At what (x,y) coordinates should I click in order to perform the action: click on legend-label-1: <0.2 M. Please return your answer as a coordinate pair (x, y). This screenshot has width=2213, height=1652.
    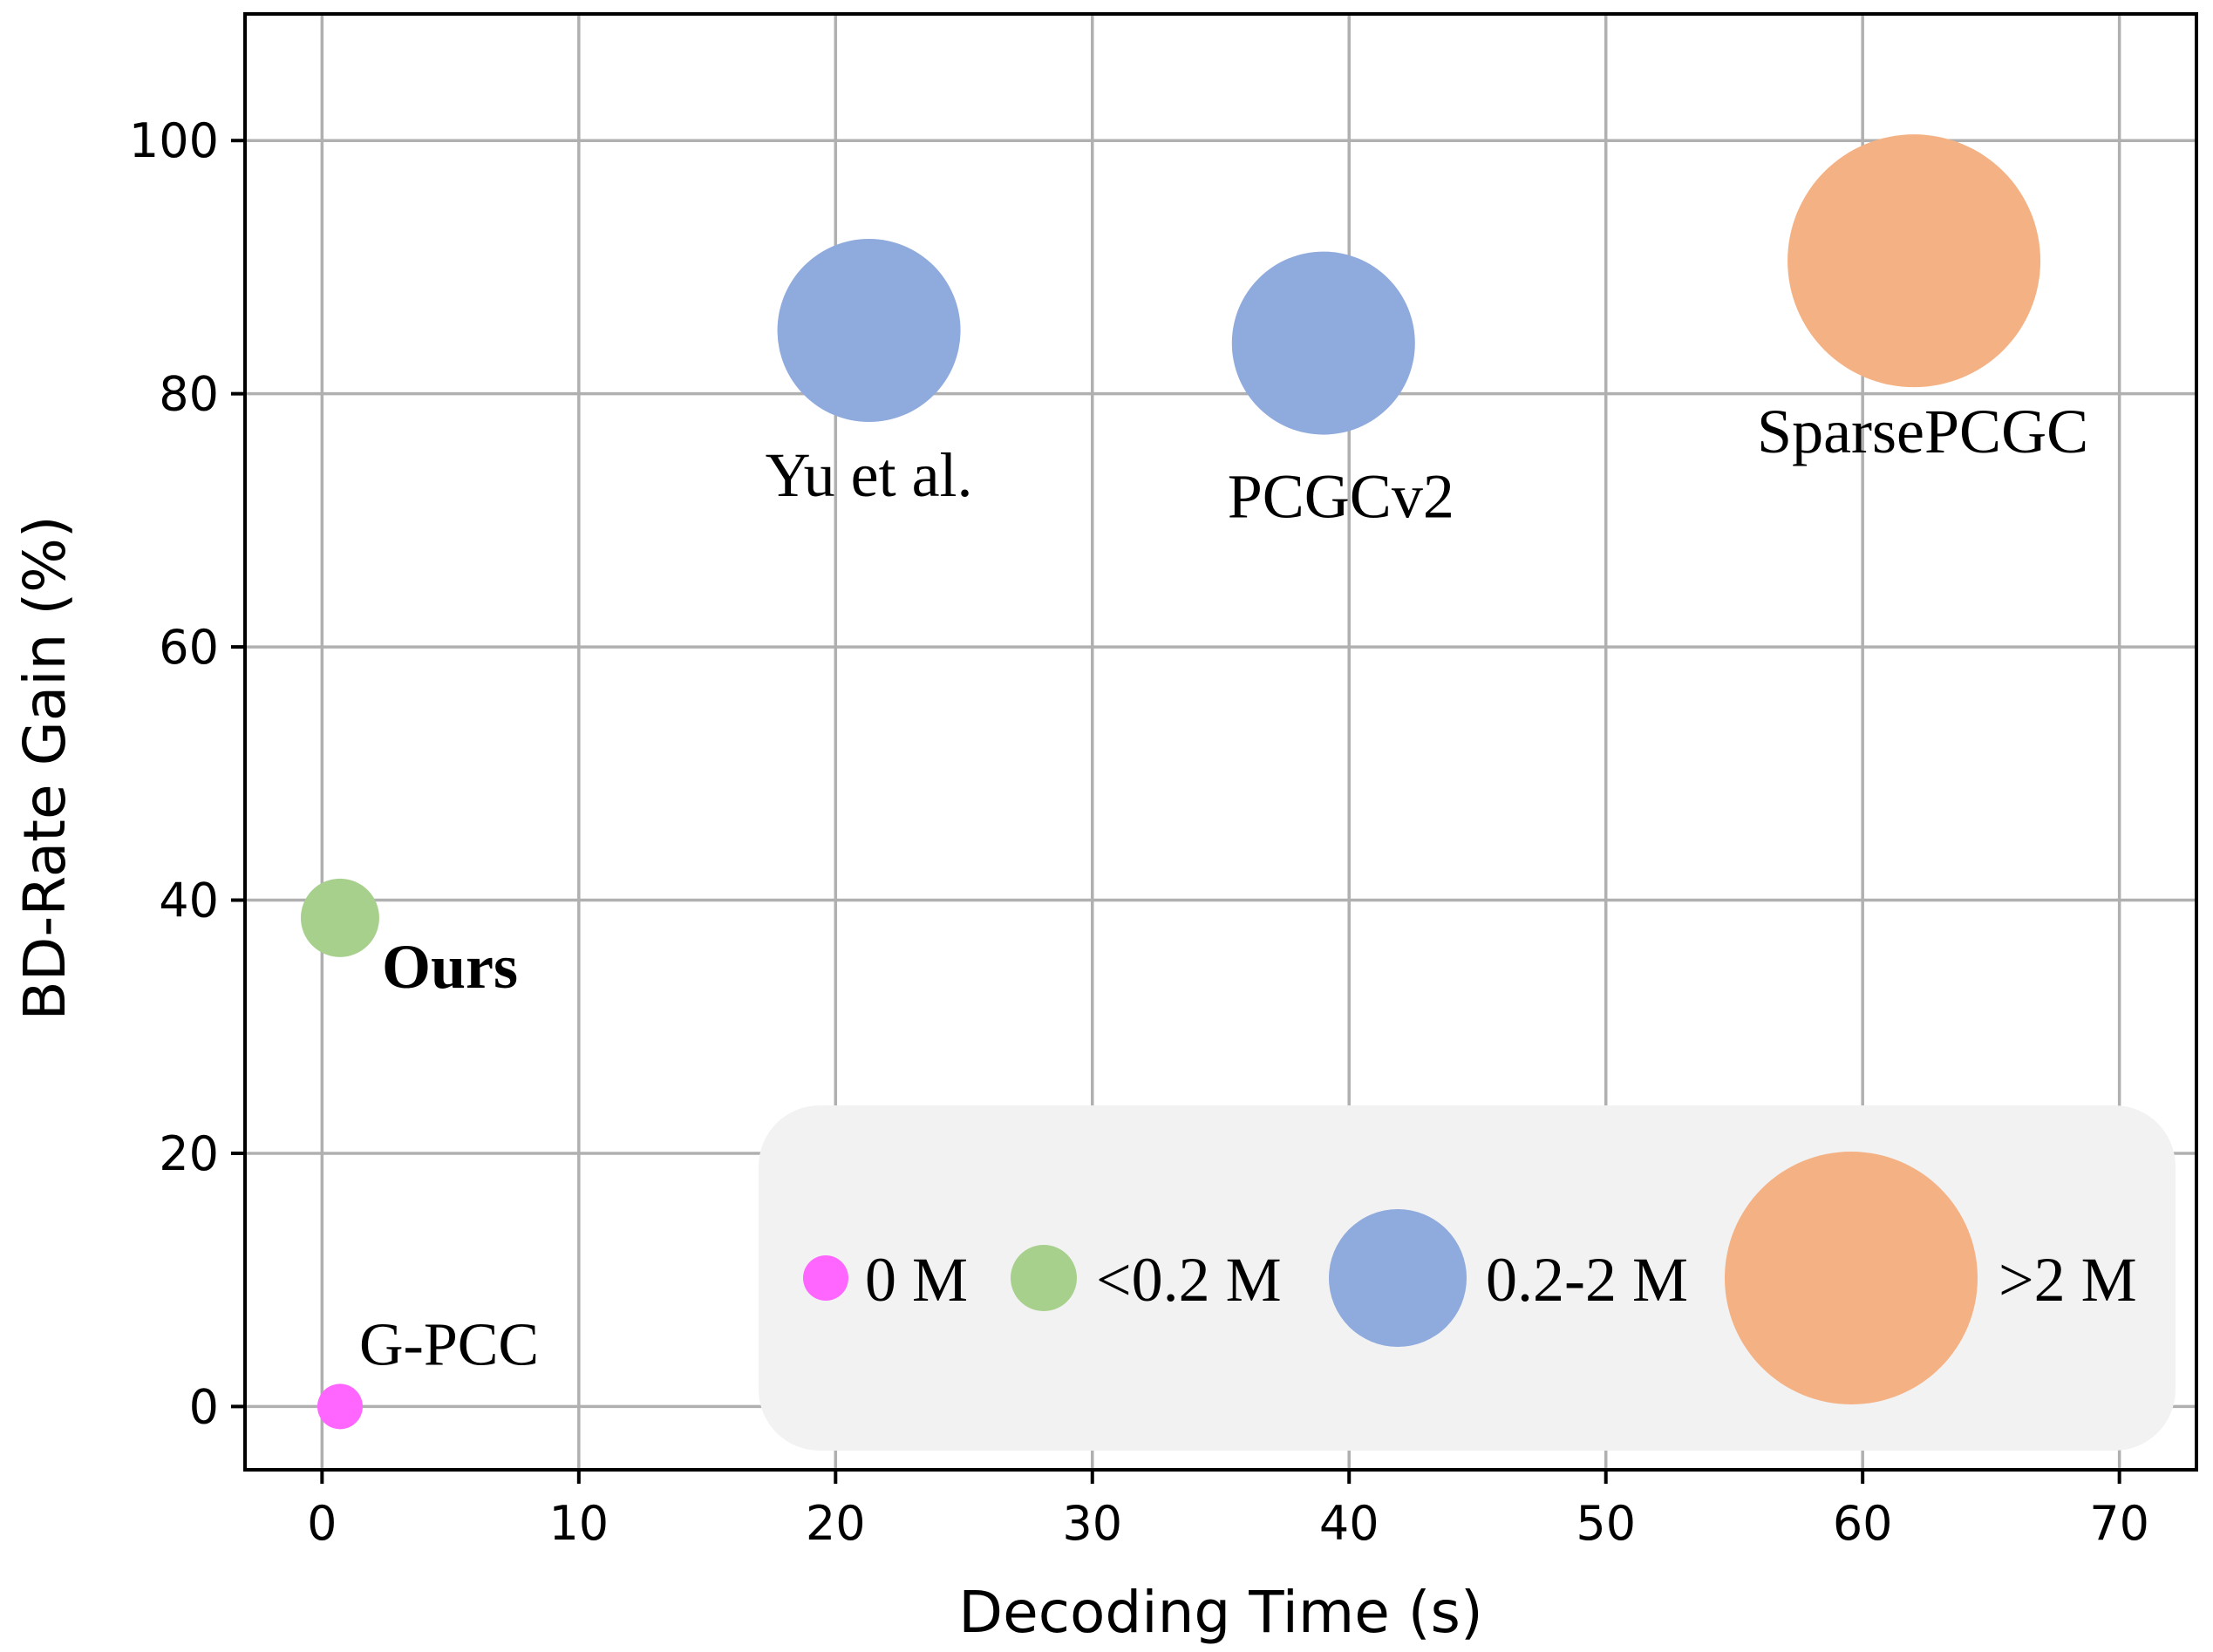
    Looking at the image, I should click on (1189, 1280).